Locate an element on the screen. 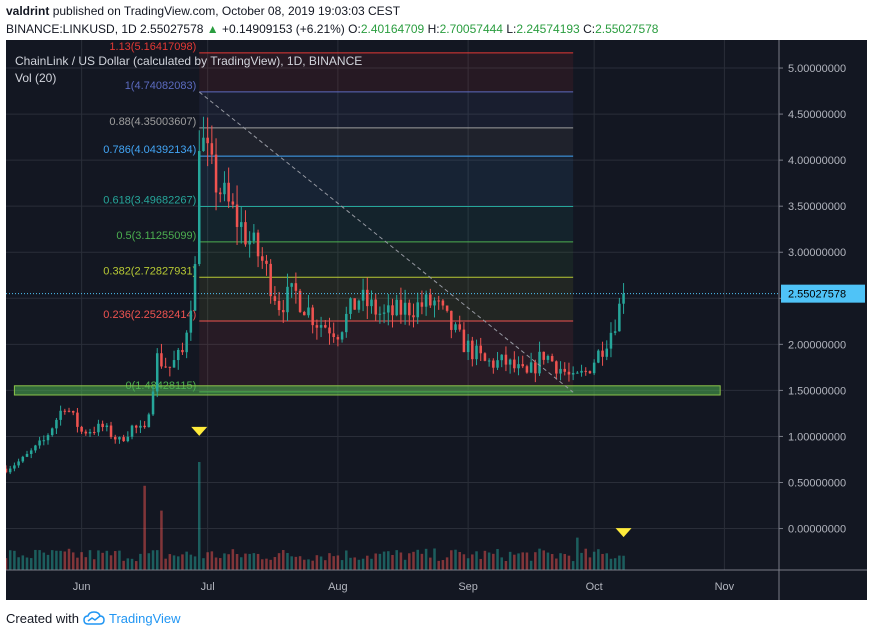 This screenshot has height=635, width=874. tradingview-link: TradingView is located at coordinates (144, 618).